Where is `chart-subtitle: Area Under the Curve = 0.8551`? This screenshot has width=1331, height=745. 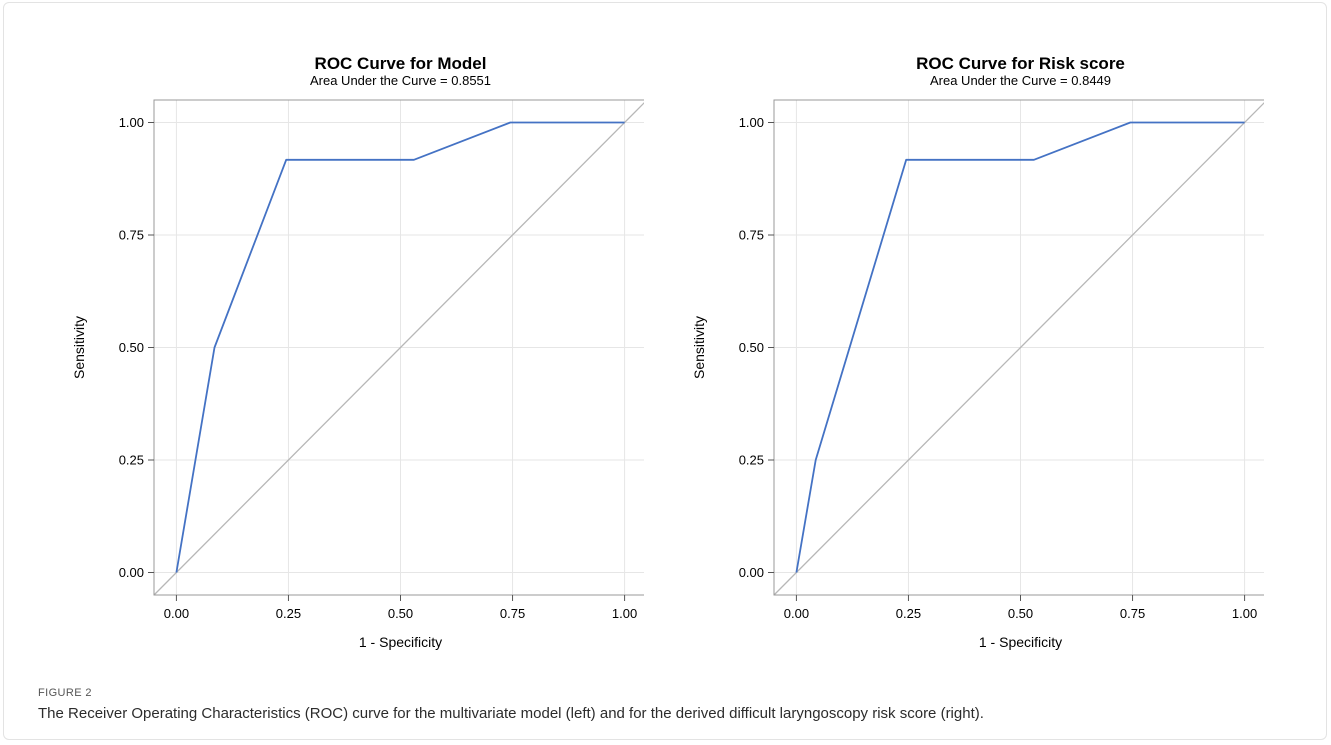
chart-subtitle: Area Under the Curve = 0.8551 is located at coordinates (400, 80).